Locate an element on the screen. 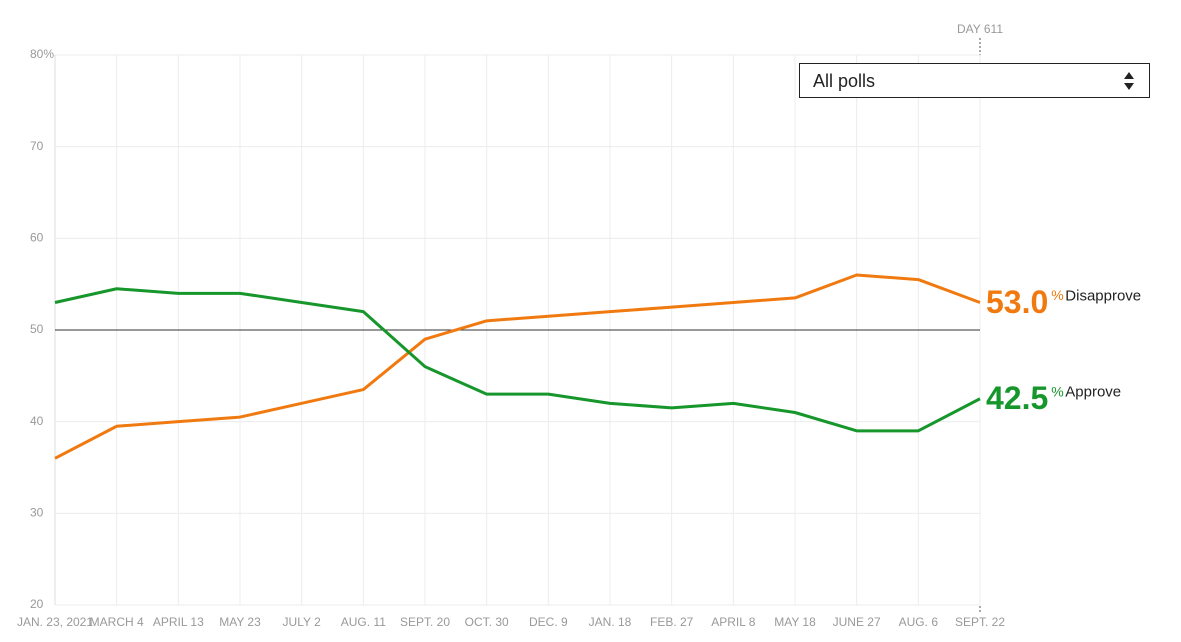 The image size is (1181, 642). y-tick-label: 40 is located at coordinates (37, 421).